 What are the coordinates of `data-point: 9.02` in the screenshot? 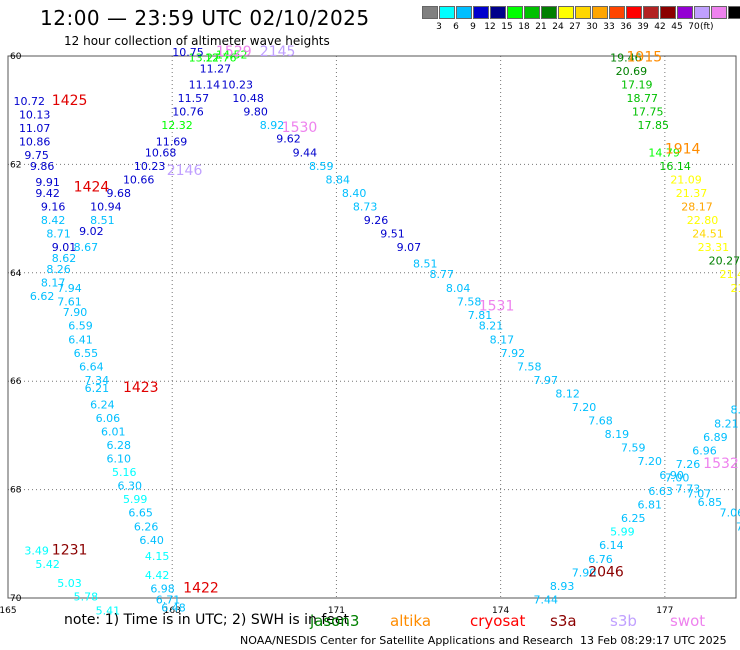 It's located at (91, 231).